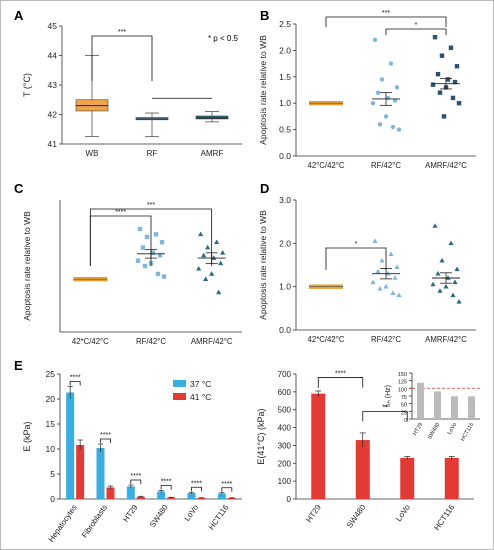  I want to click on panel-e-right-y-tick-label: 200, so click(285, 463).